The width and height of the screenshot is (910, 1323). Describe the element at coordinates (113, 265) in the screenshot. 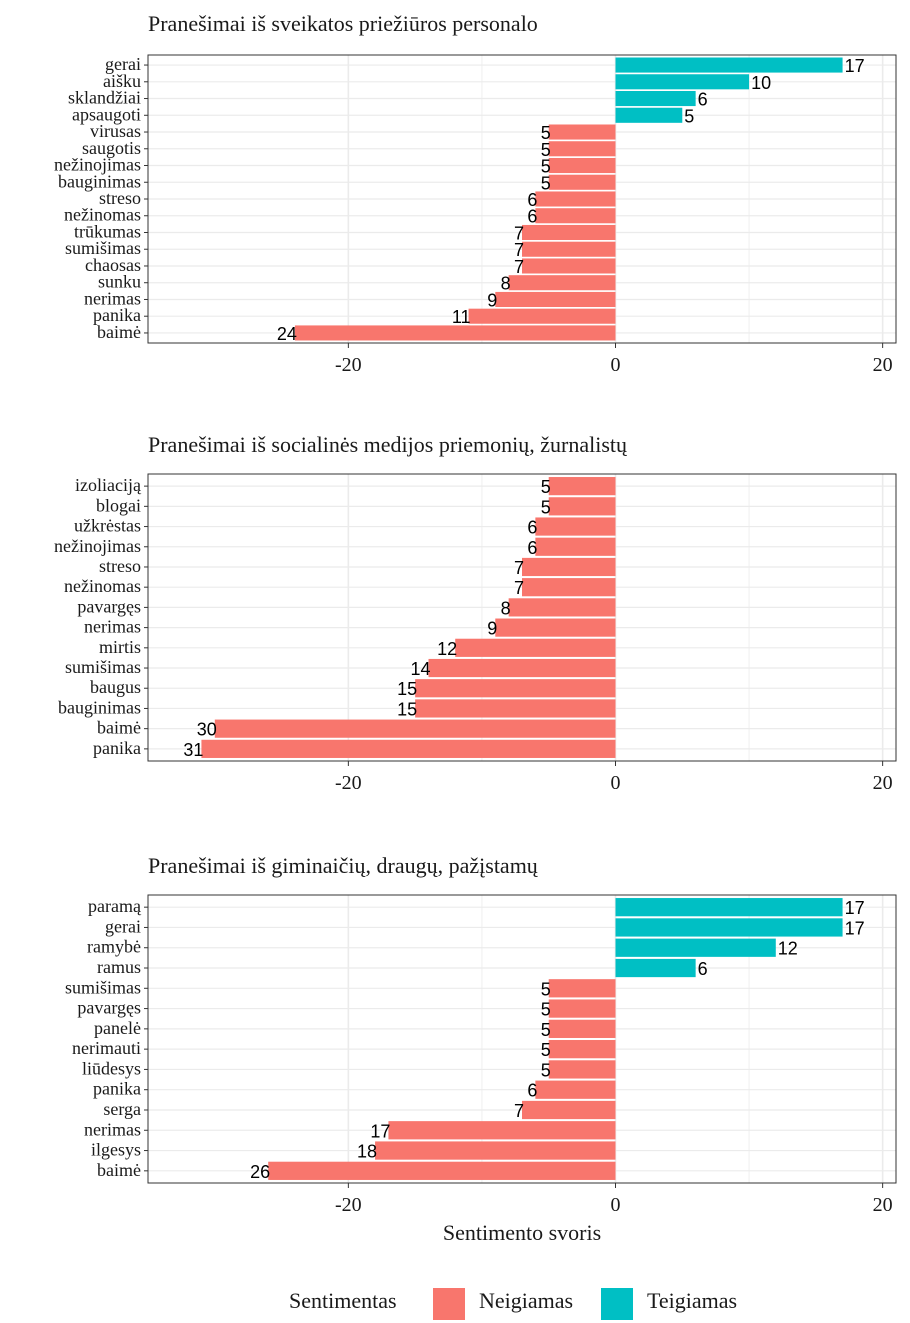

I see `category-label: chaosas` at that location.